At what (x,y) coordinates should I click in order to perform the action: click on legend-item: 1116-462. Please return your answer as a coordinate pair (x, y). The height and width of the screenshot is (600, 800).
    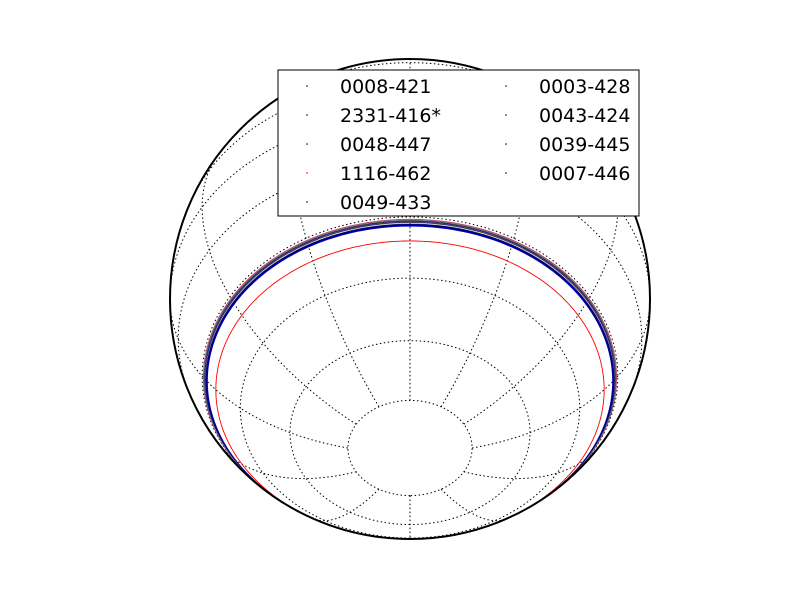
    Looking at the image, I should click on (368, 174).